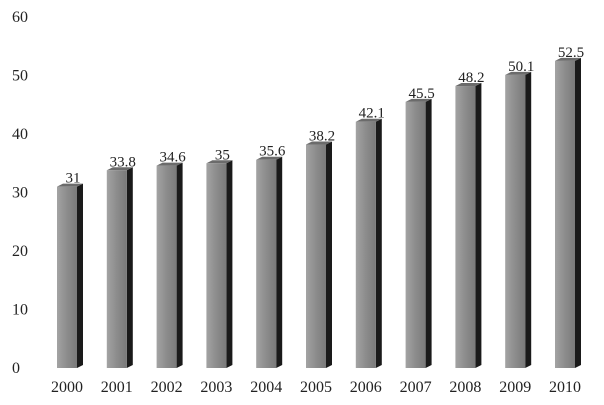 Image resolution: width=604 pixels, height=405 pixels. What do you see at coordinates (20, 310) in the screenshot?
I see `y-tick-label: 10` at bounding box center [20, 310].